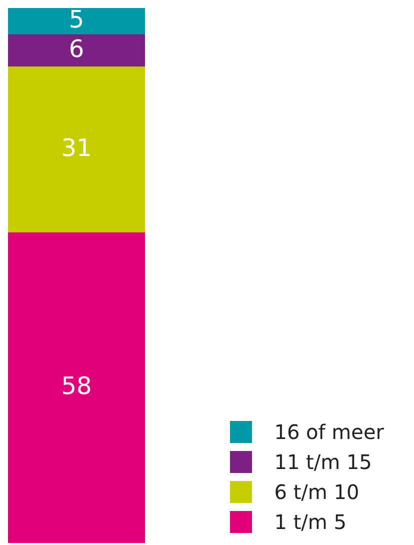 The height and width of the screenshot is (545, 414). I want to click on legend-label: 6 t/m 10, so click(317, 492).